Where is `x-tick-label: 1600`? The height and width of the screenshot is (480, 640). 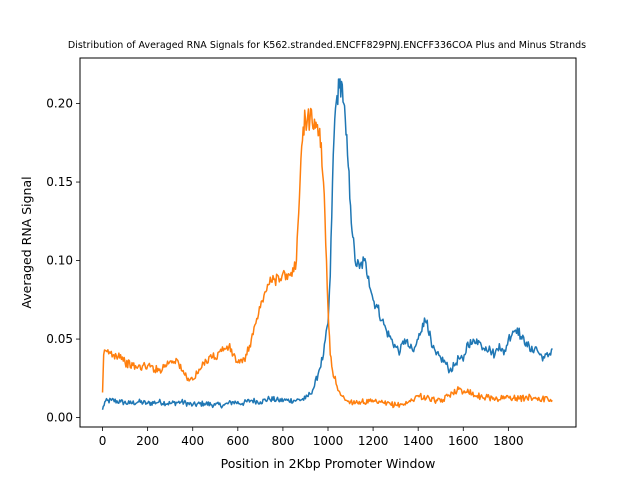 x-tick-label: 1600 is located at coordinates (463, 441).